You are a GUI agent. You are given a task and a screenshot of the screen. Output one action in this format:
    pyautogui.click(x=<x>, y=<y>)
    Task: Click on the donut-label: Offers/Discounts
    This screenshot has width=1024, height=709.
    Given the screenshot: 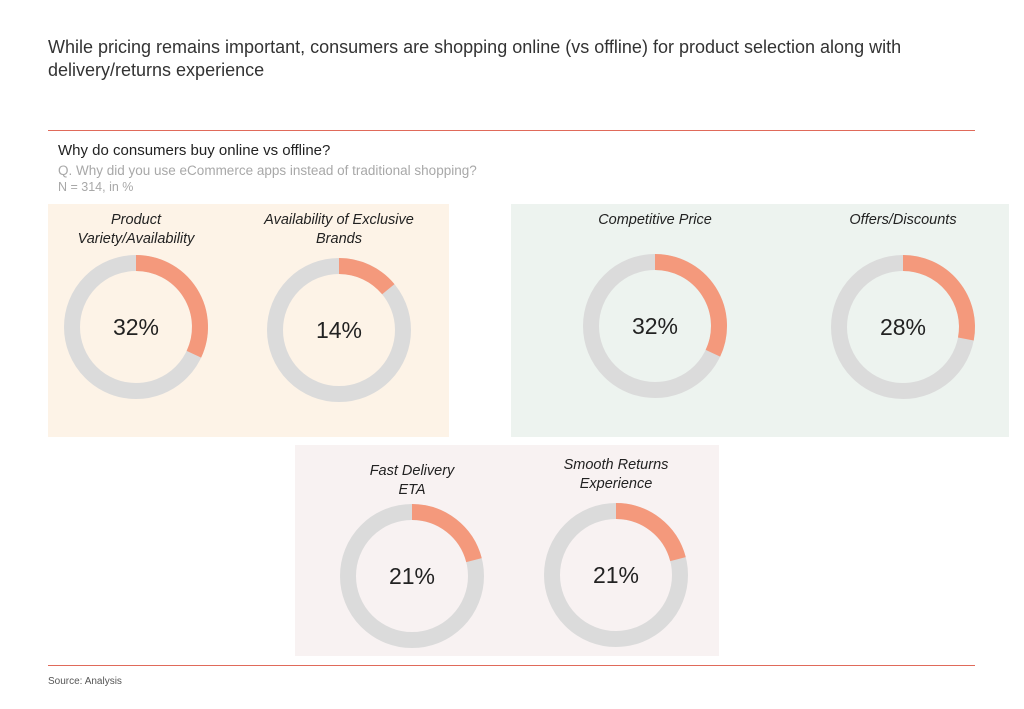 What is the action you would take?
    pyautogui.click(x=903, y=220)
    